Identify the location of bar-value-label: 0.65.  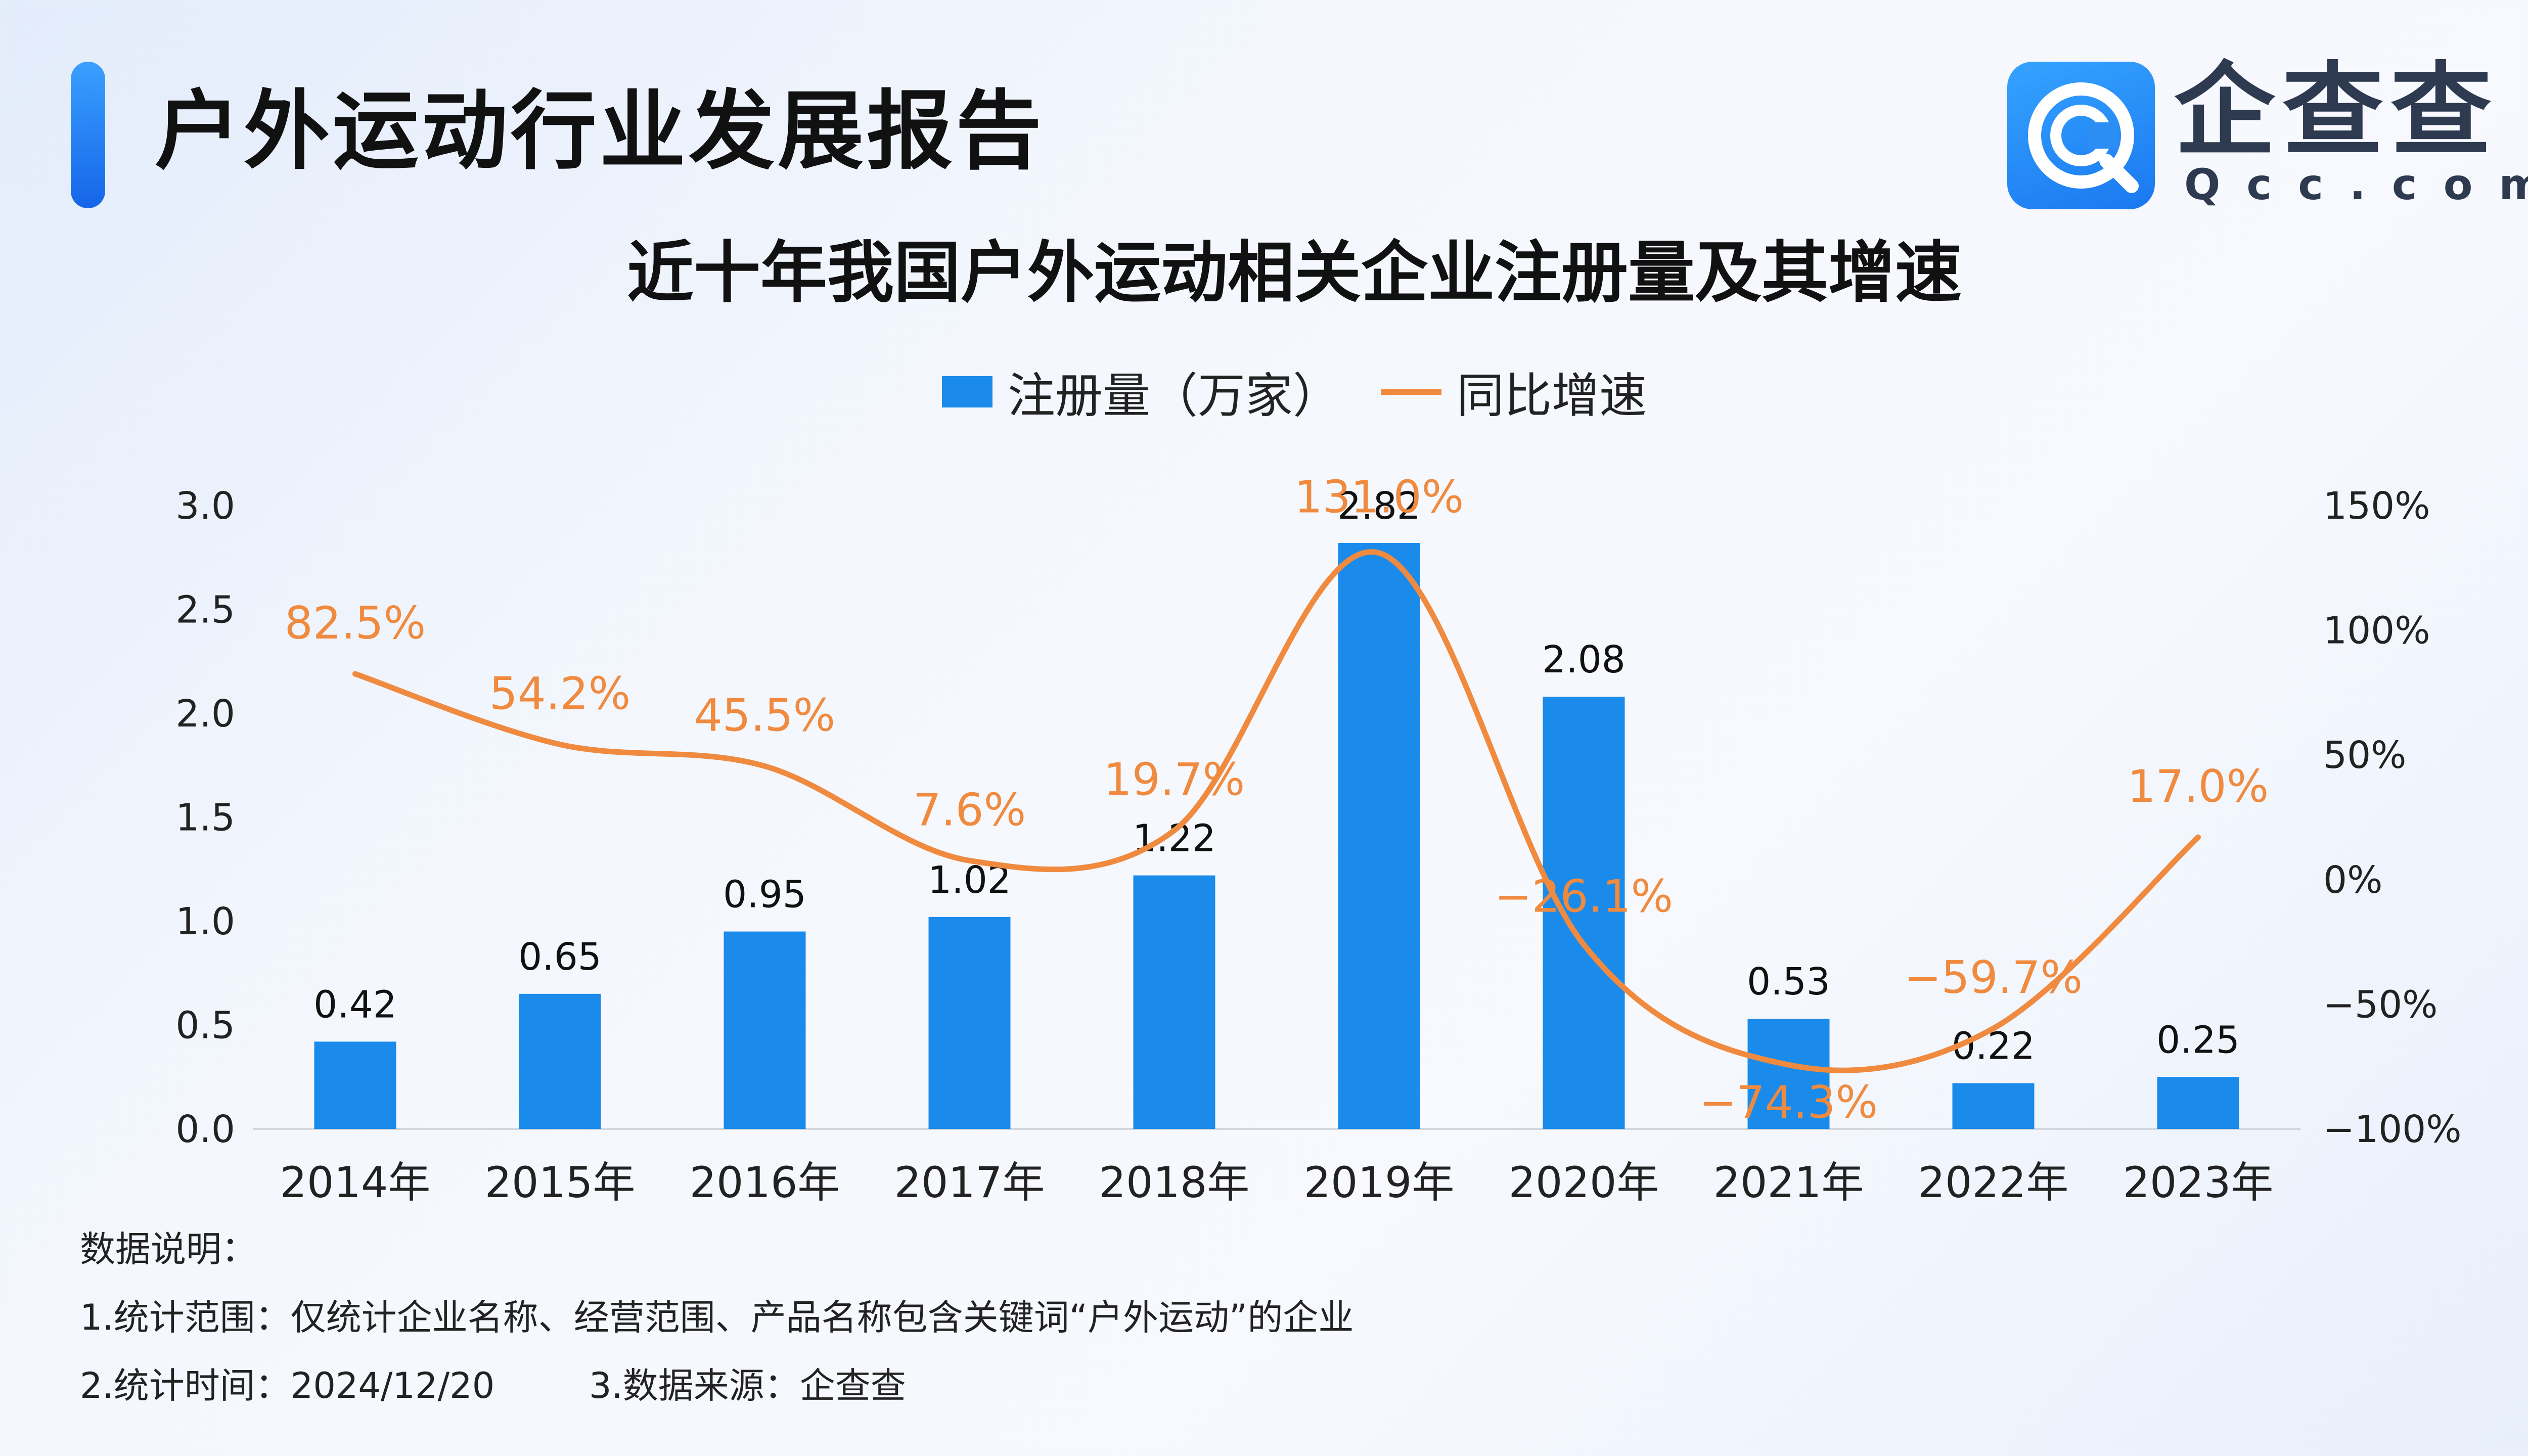
(560, 957).